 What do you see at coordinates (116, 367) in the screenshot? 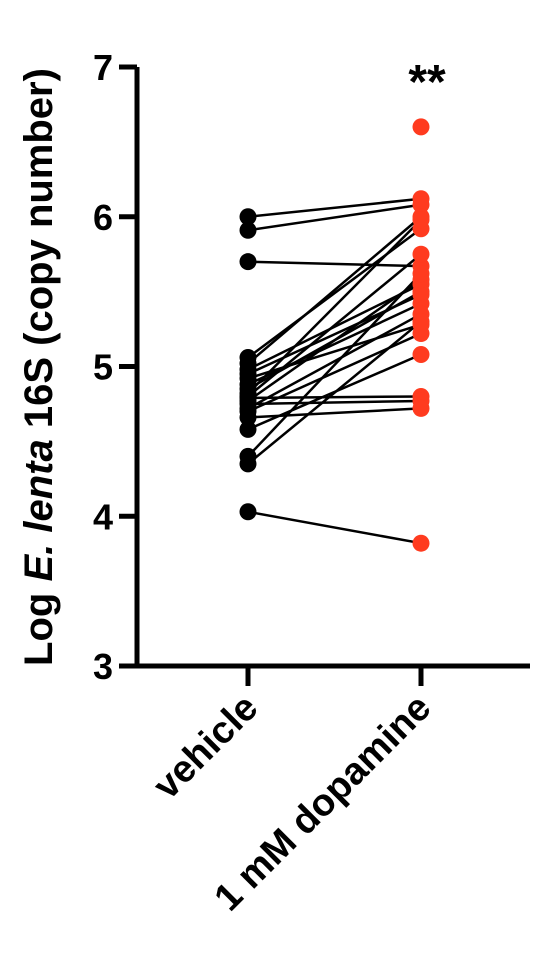
I see `y-axis: 3 4 5 6 7` at bounding box center [116, 367].